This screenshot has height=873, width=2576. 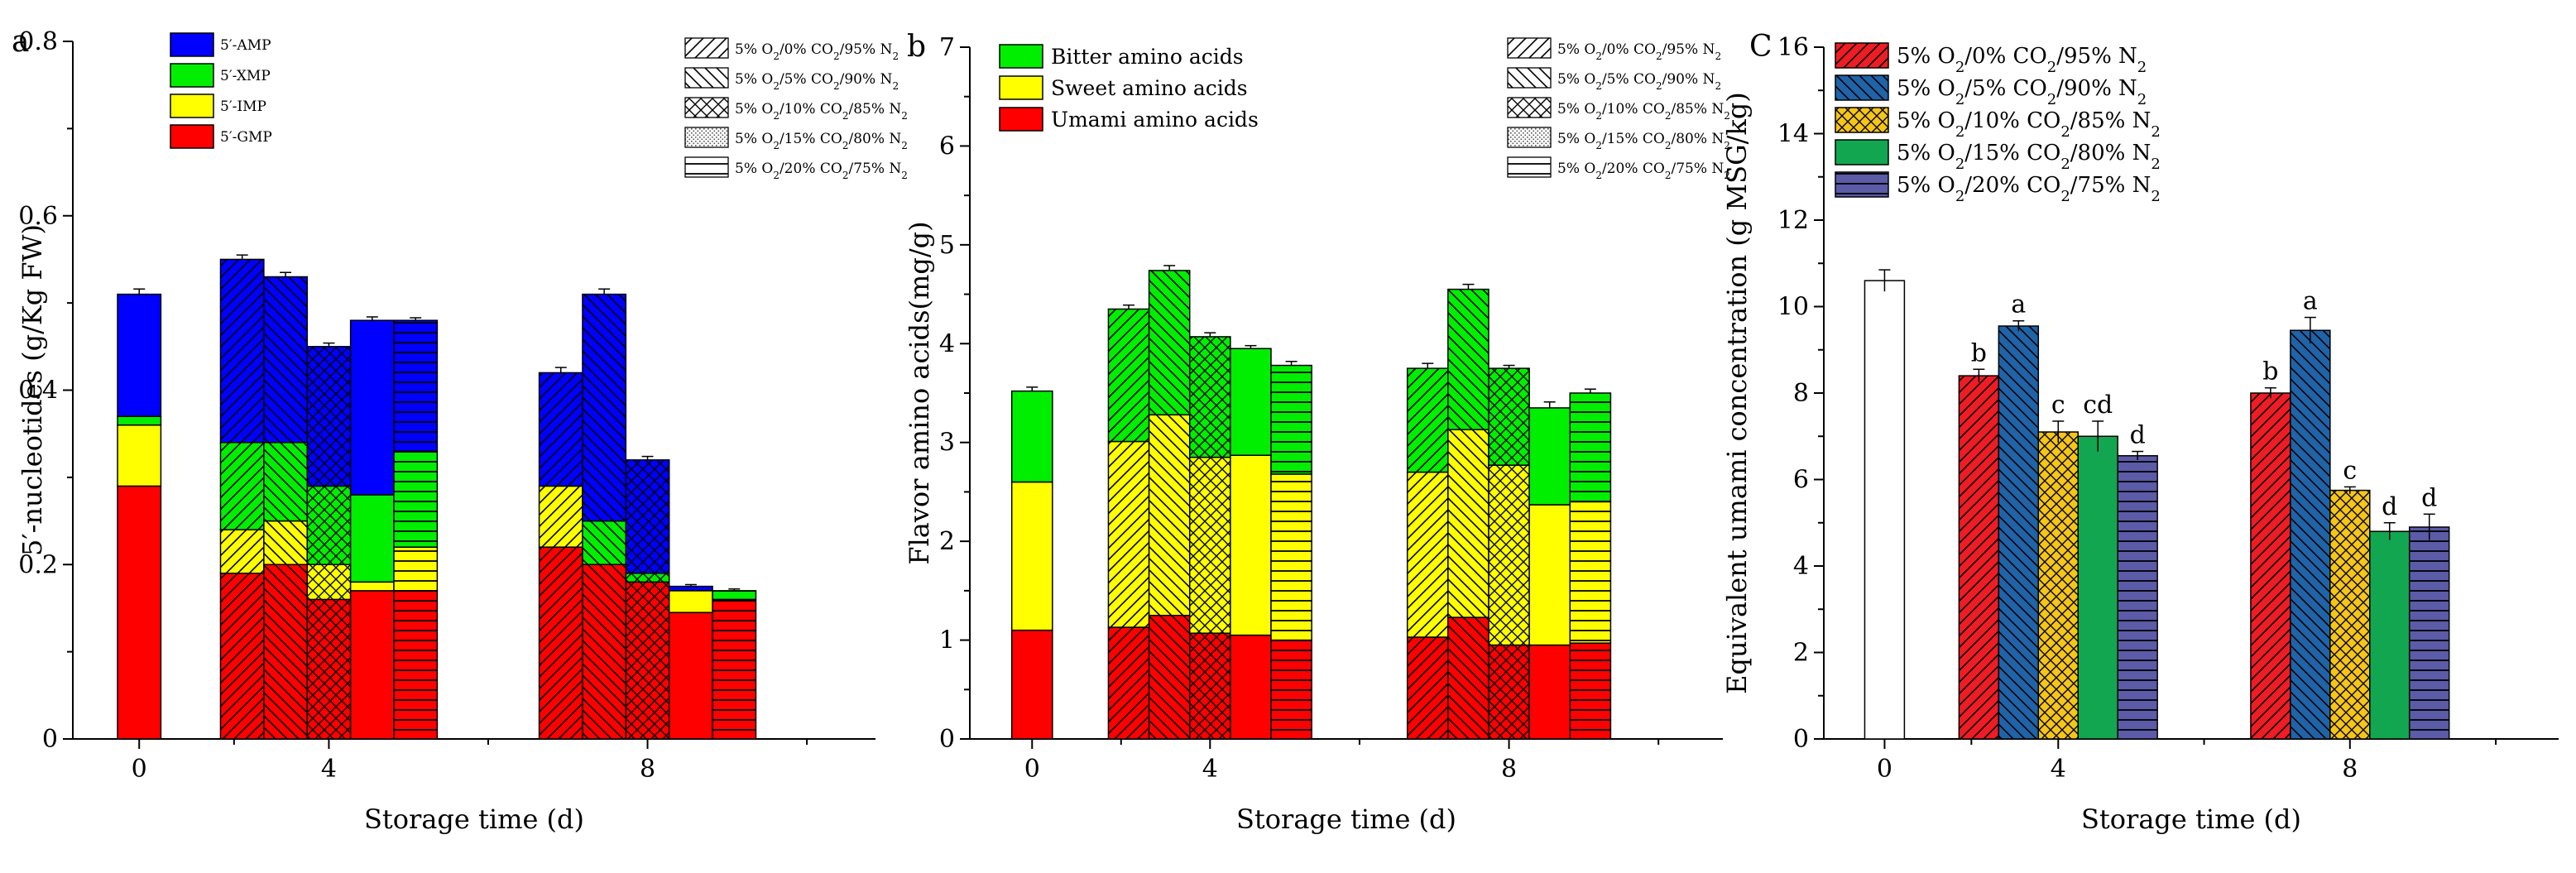 What do you see at coordinates (38, 41) in the screenshot?
I see `y-tick-label: 0.8` at bounding box center [38, 41].